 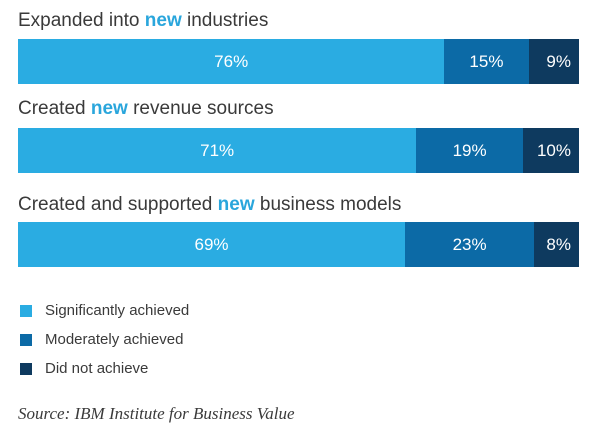 What do you see at coordinates (558, 61) in the screenshot?
I see `bar-1-label-not-achieved: 9%` at bounding box center [558, 61].